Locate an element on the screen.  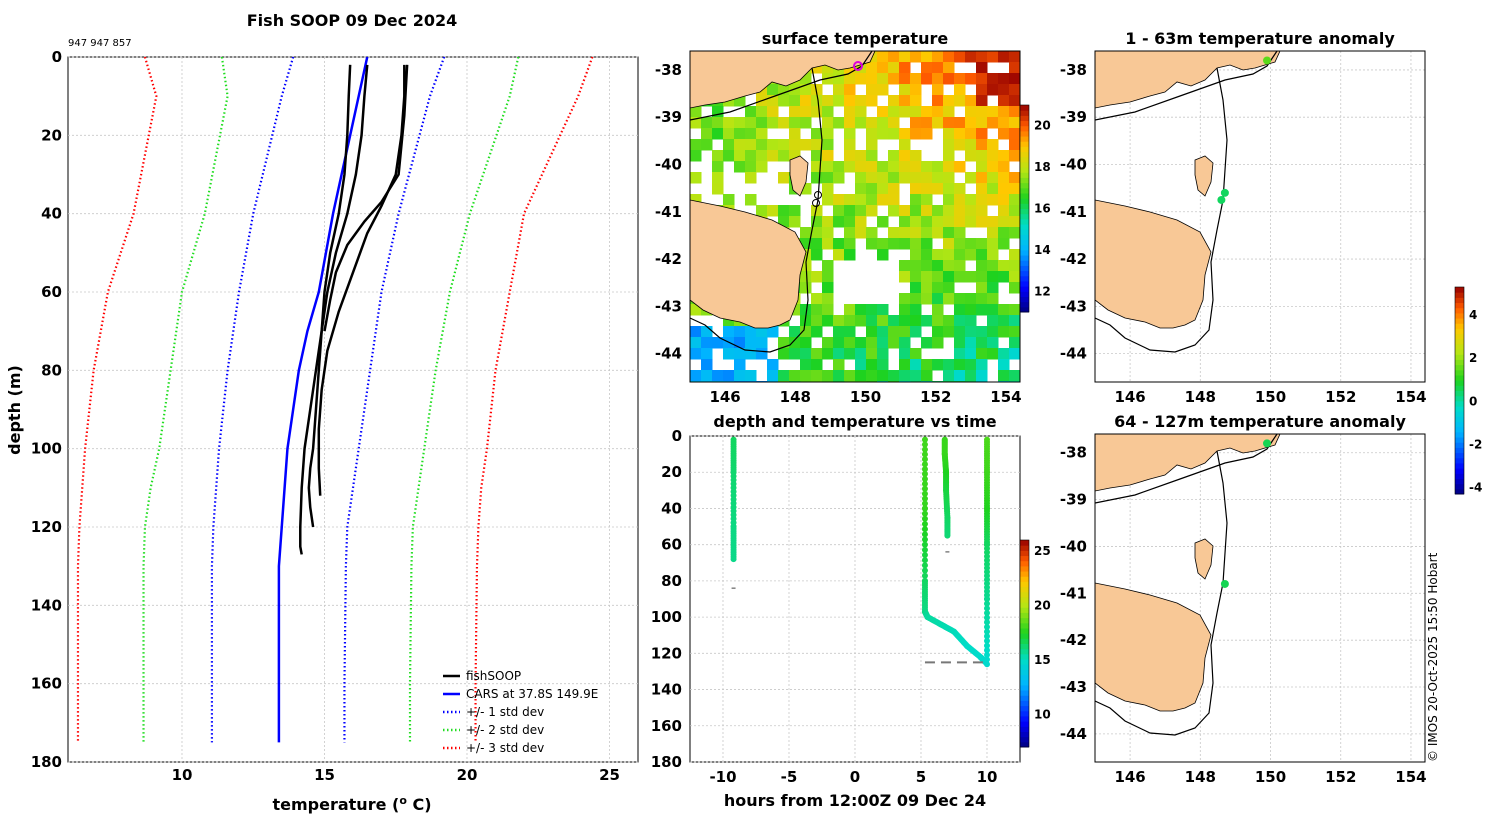
anom1-points is located at coordinates (1244, 130).